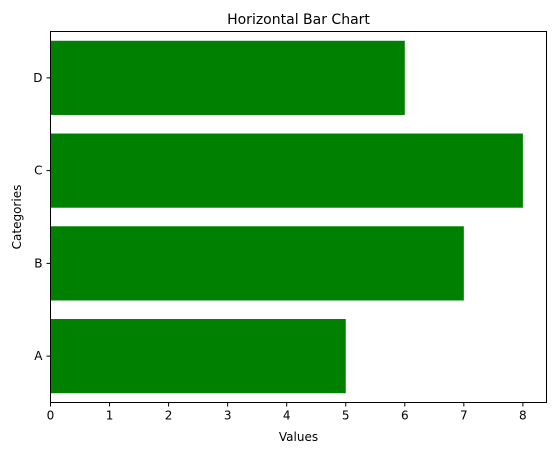 The width and height of the screenshot is (556, 455). Describe the element at coordinates (286, 170) in the screenshot. I see `bar-C` at that location.